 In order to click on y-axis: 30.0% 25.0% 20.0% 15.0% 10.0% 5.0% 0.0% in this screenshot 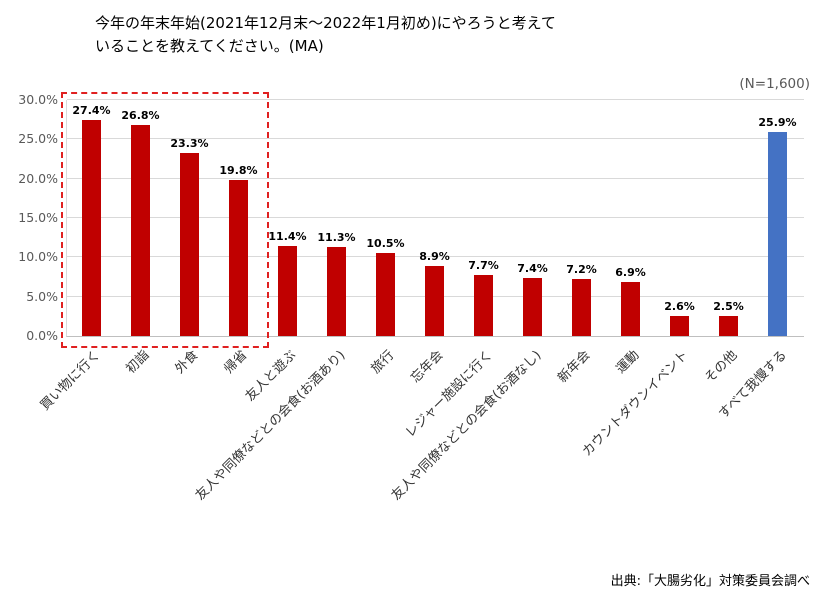, I will do `click(32, 217)`.